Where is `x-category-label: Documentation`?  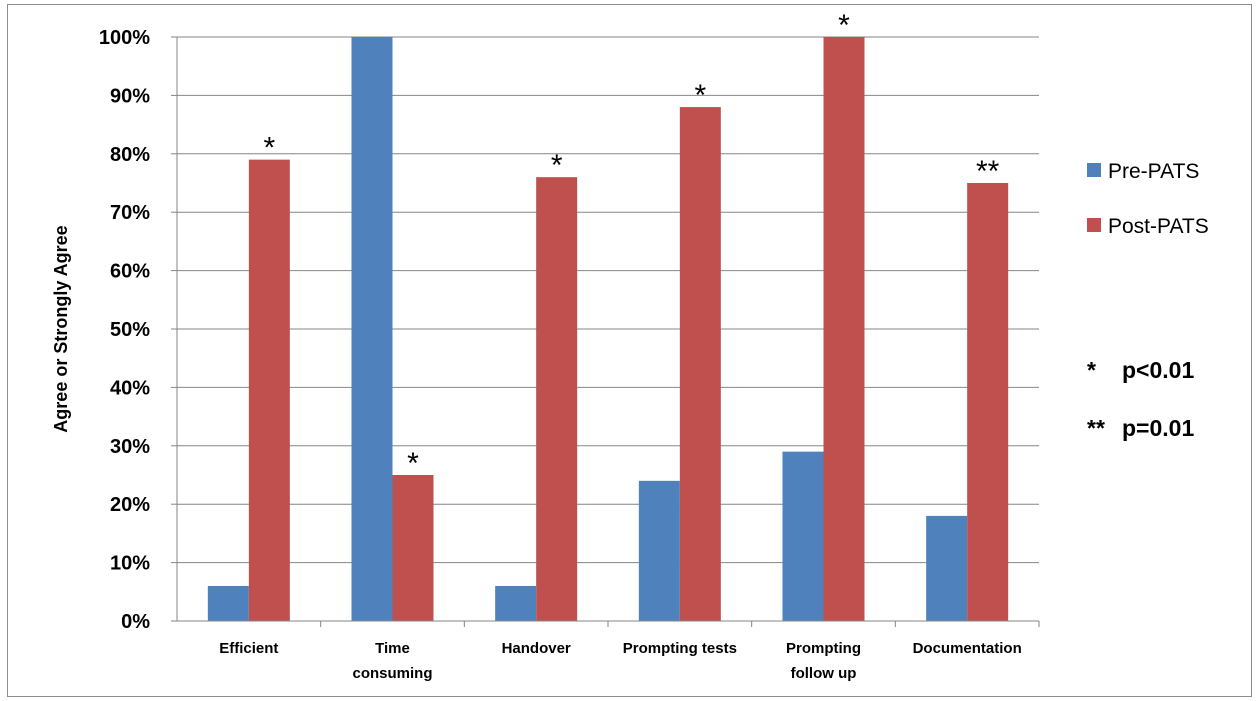 x-category-label: Documentation is located at coordinates (967, 648).